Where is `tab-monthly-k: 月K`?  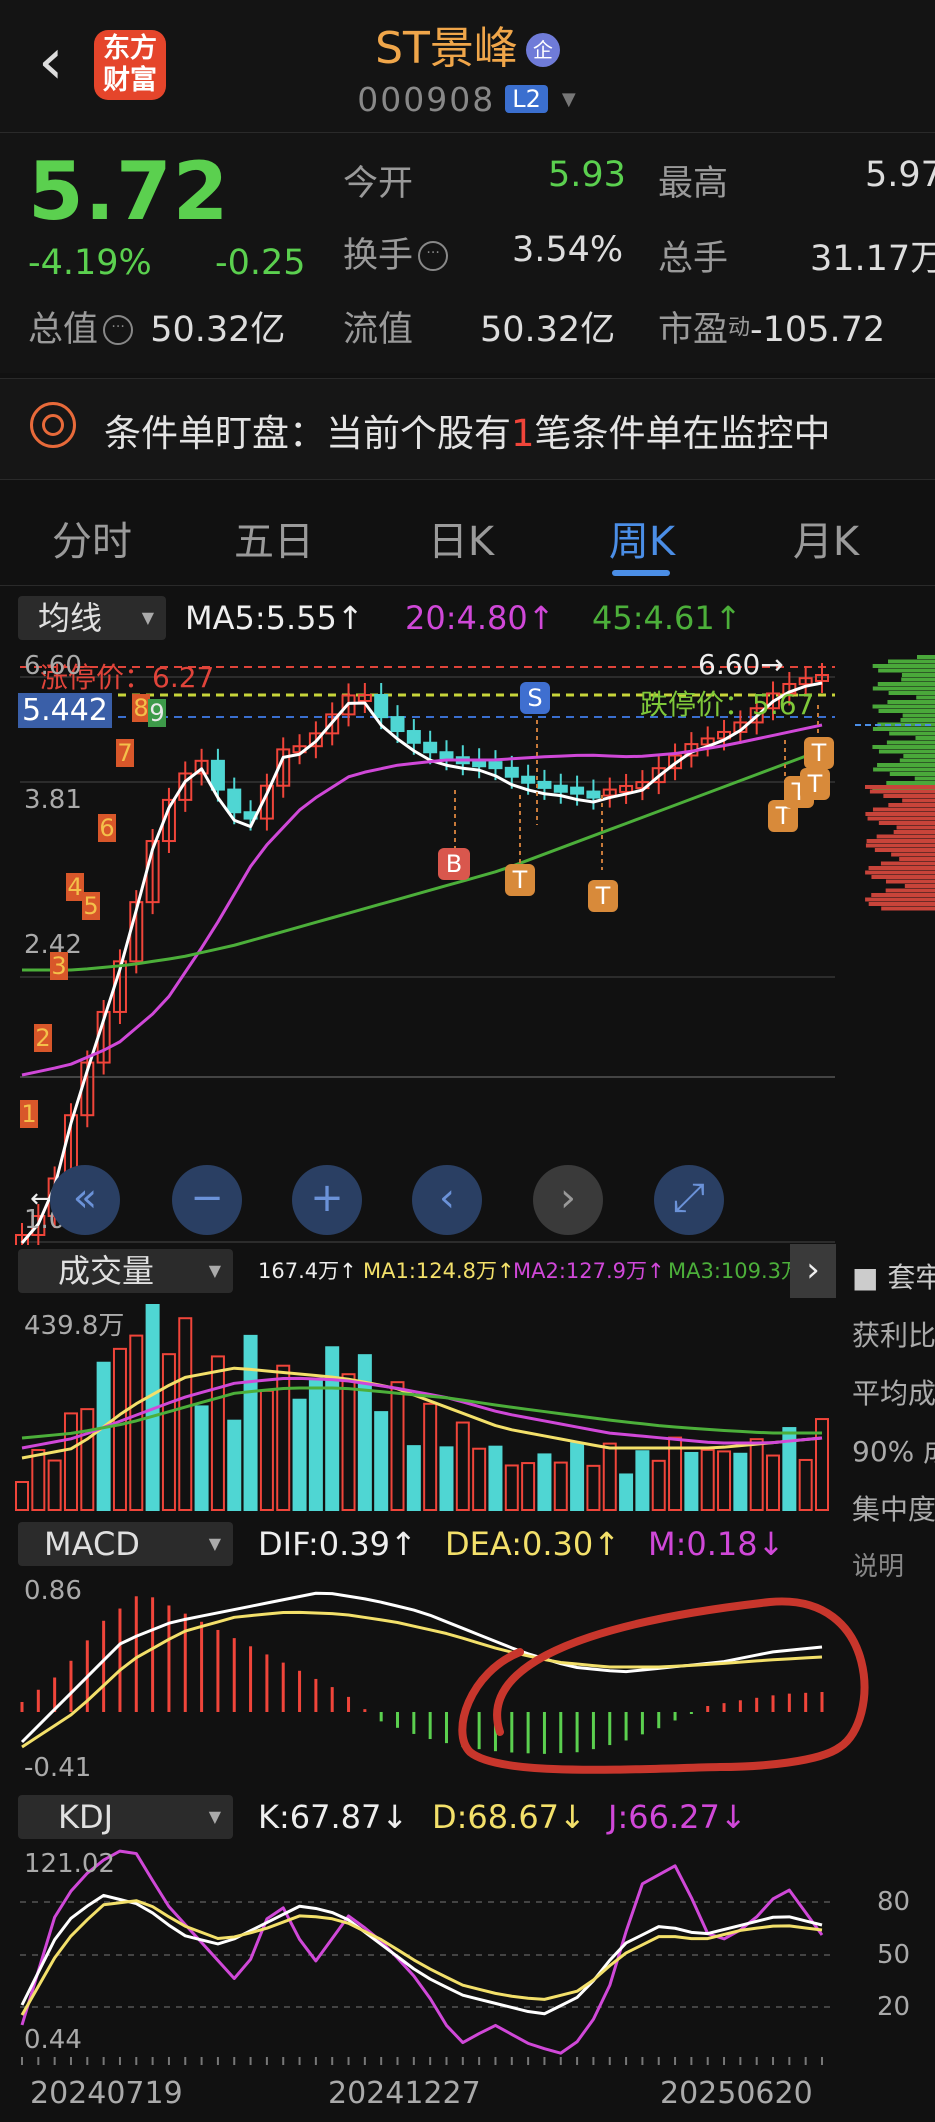
tab-monthly-k: 月K is located at coordinates (826, 542).